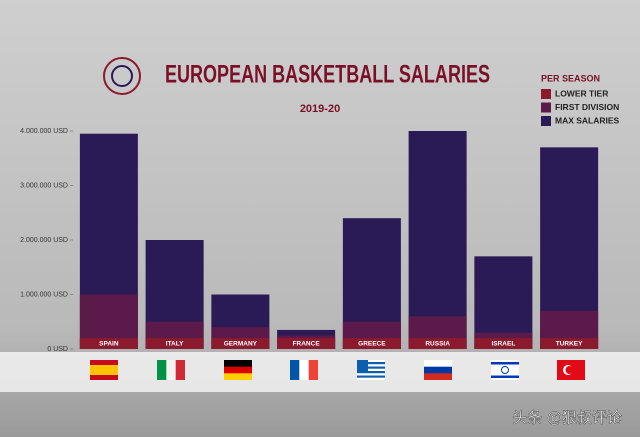  What do you see at coordinates (44, 240) in the screenshot?
I see `y-tick-label: 2.000.000 USD` at bounding box center [44, 240].